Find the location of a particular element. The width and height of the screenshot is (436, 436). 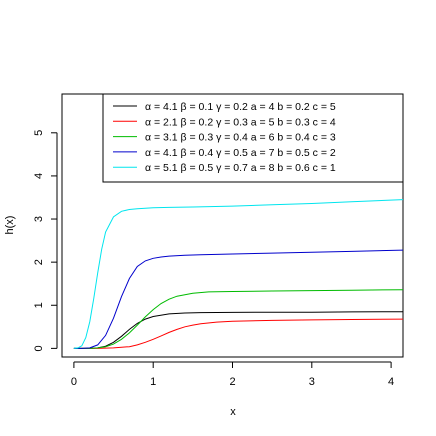

x-axis-label: x is located at coordinates (233, 412).